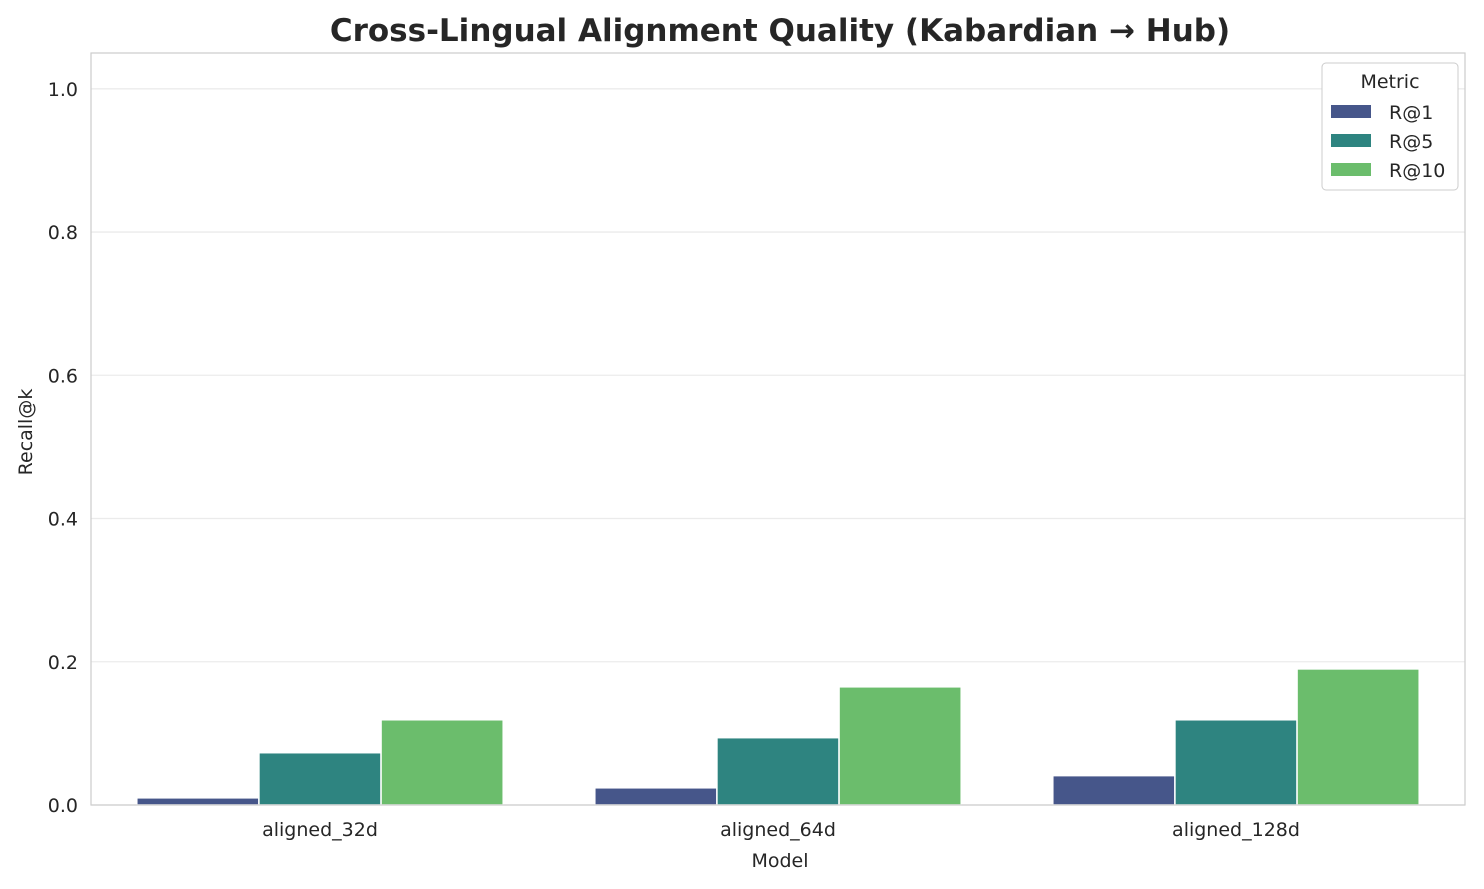 This screenshot has height=889, width=1484. What do you see at coordinates (320, 830) in the screenshot?
I see `x-tick-label: aligned_32d` at bounding box center [320, 830].